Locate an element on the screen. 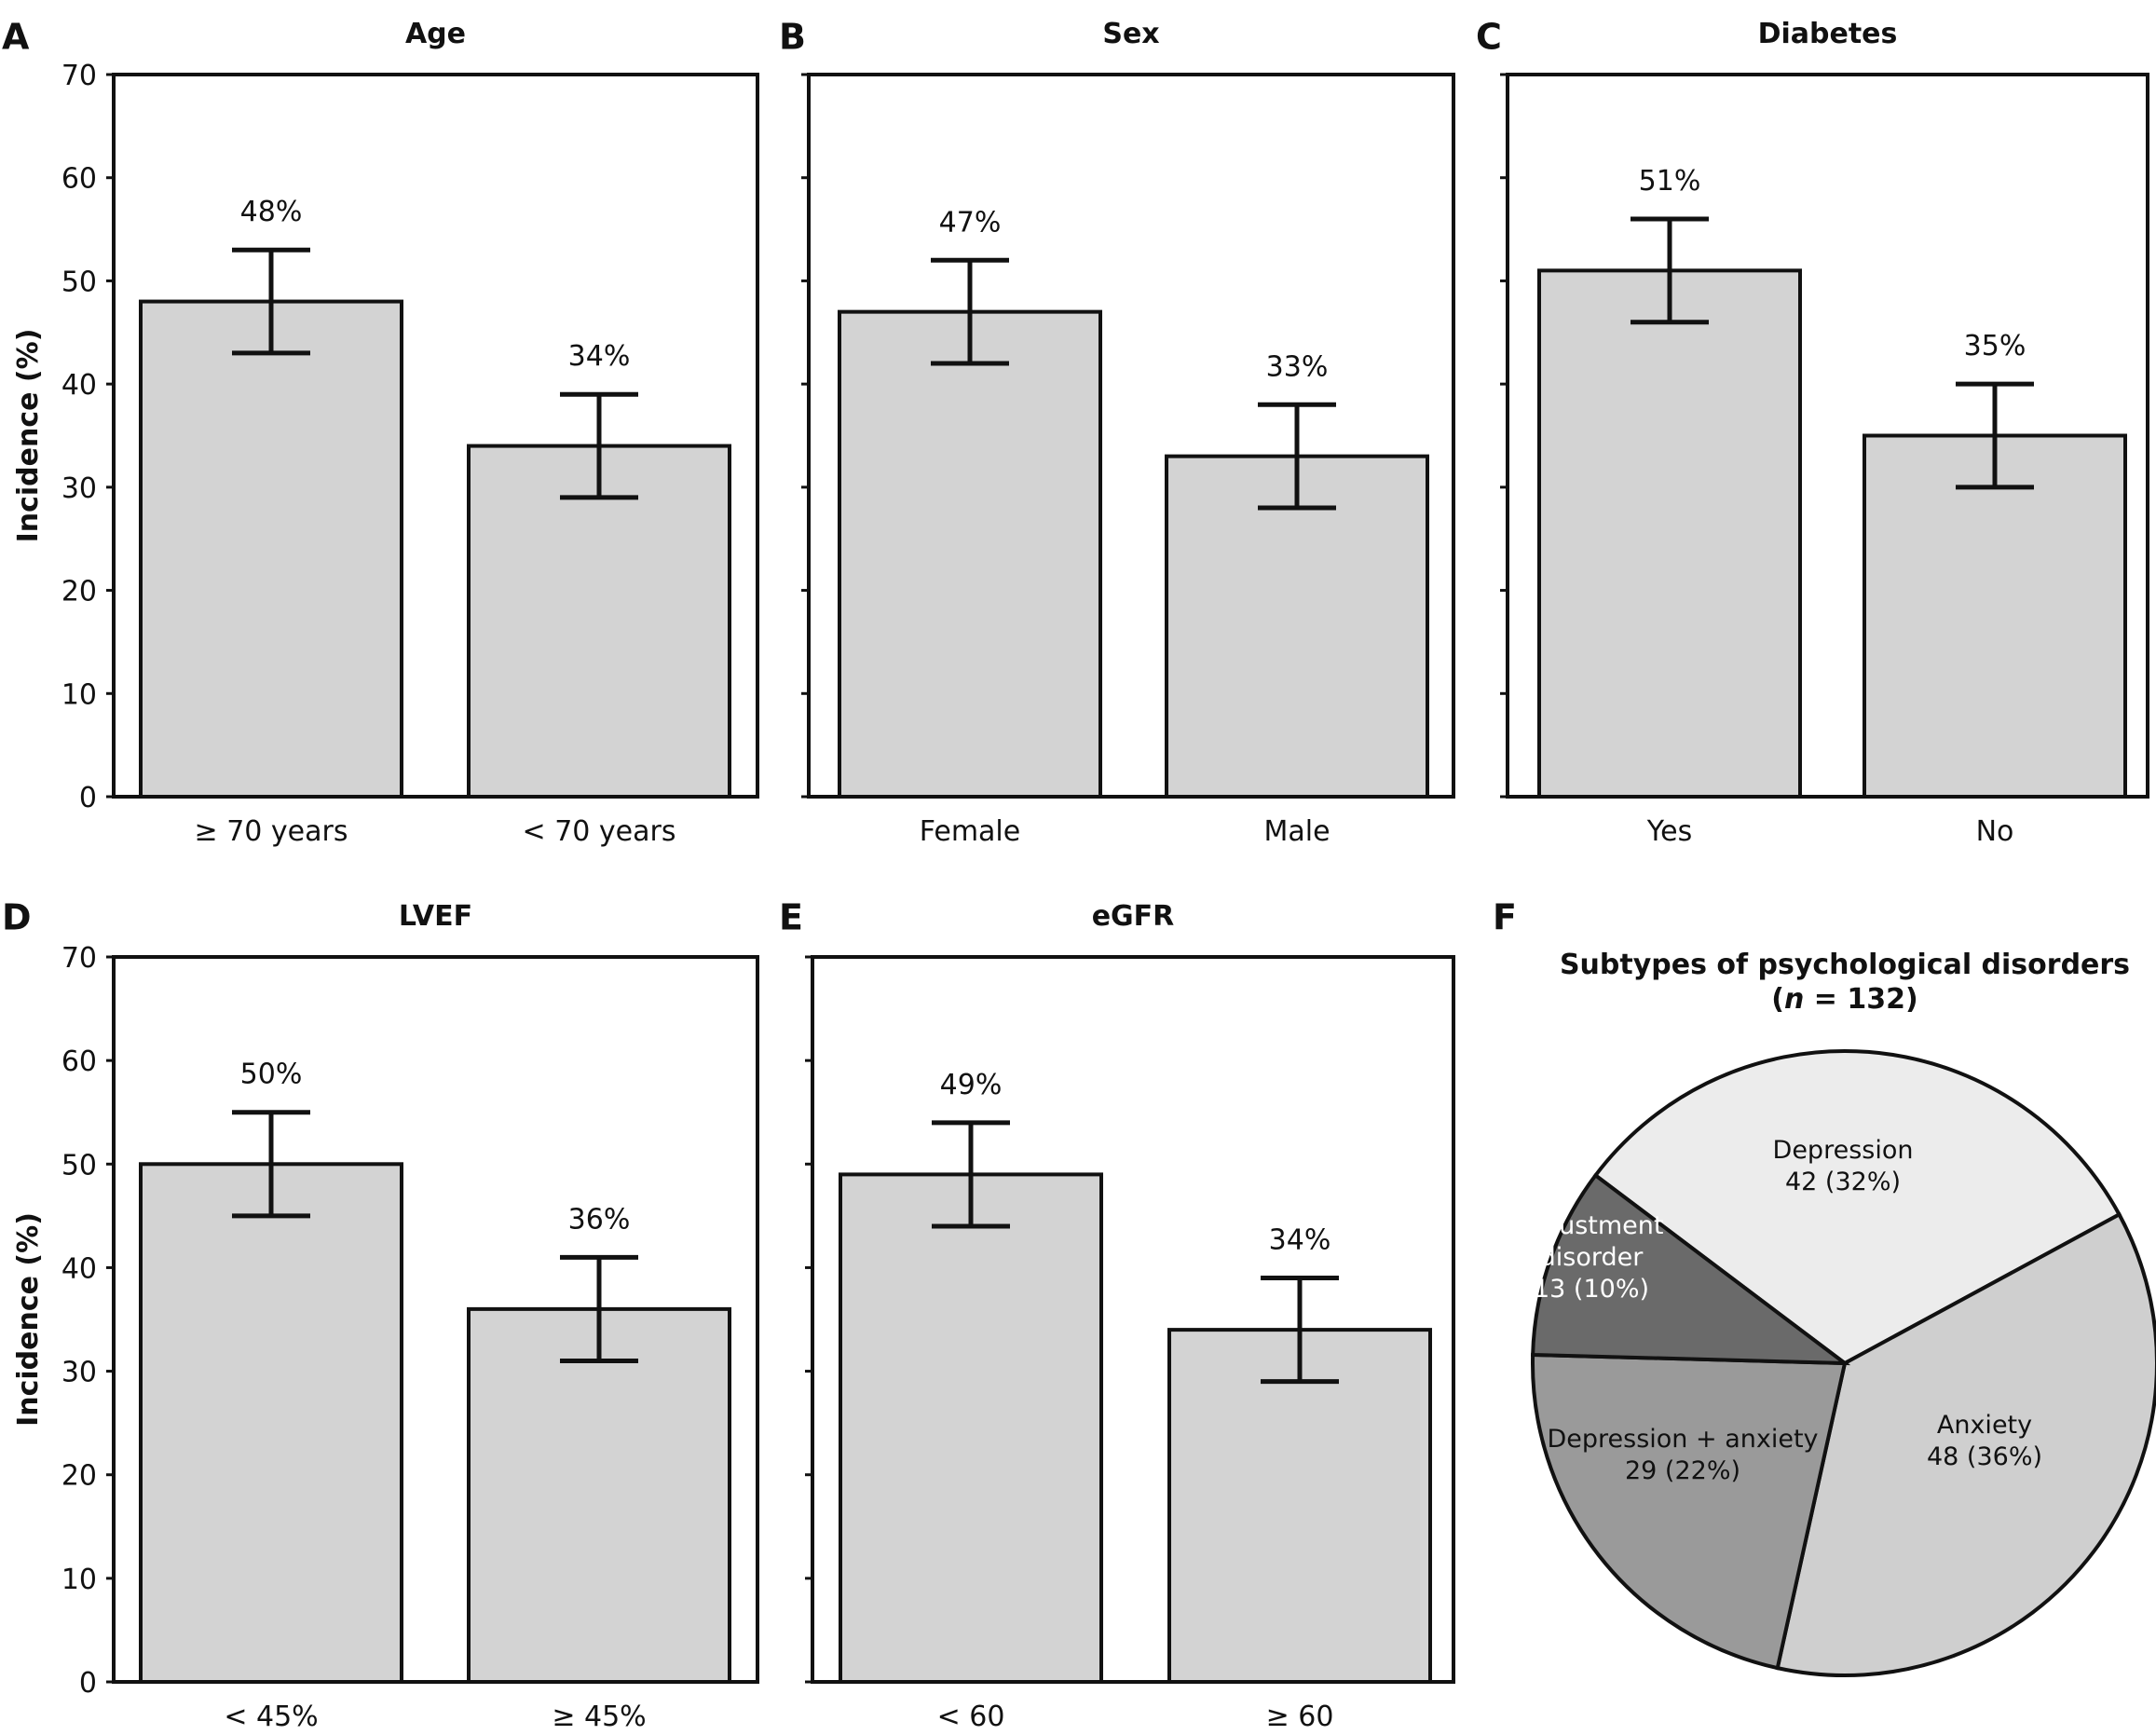 This screenshot has height=1735, width=2156. category-label: No is located at coordinates (1995, 831).